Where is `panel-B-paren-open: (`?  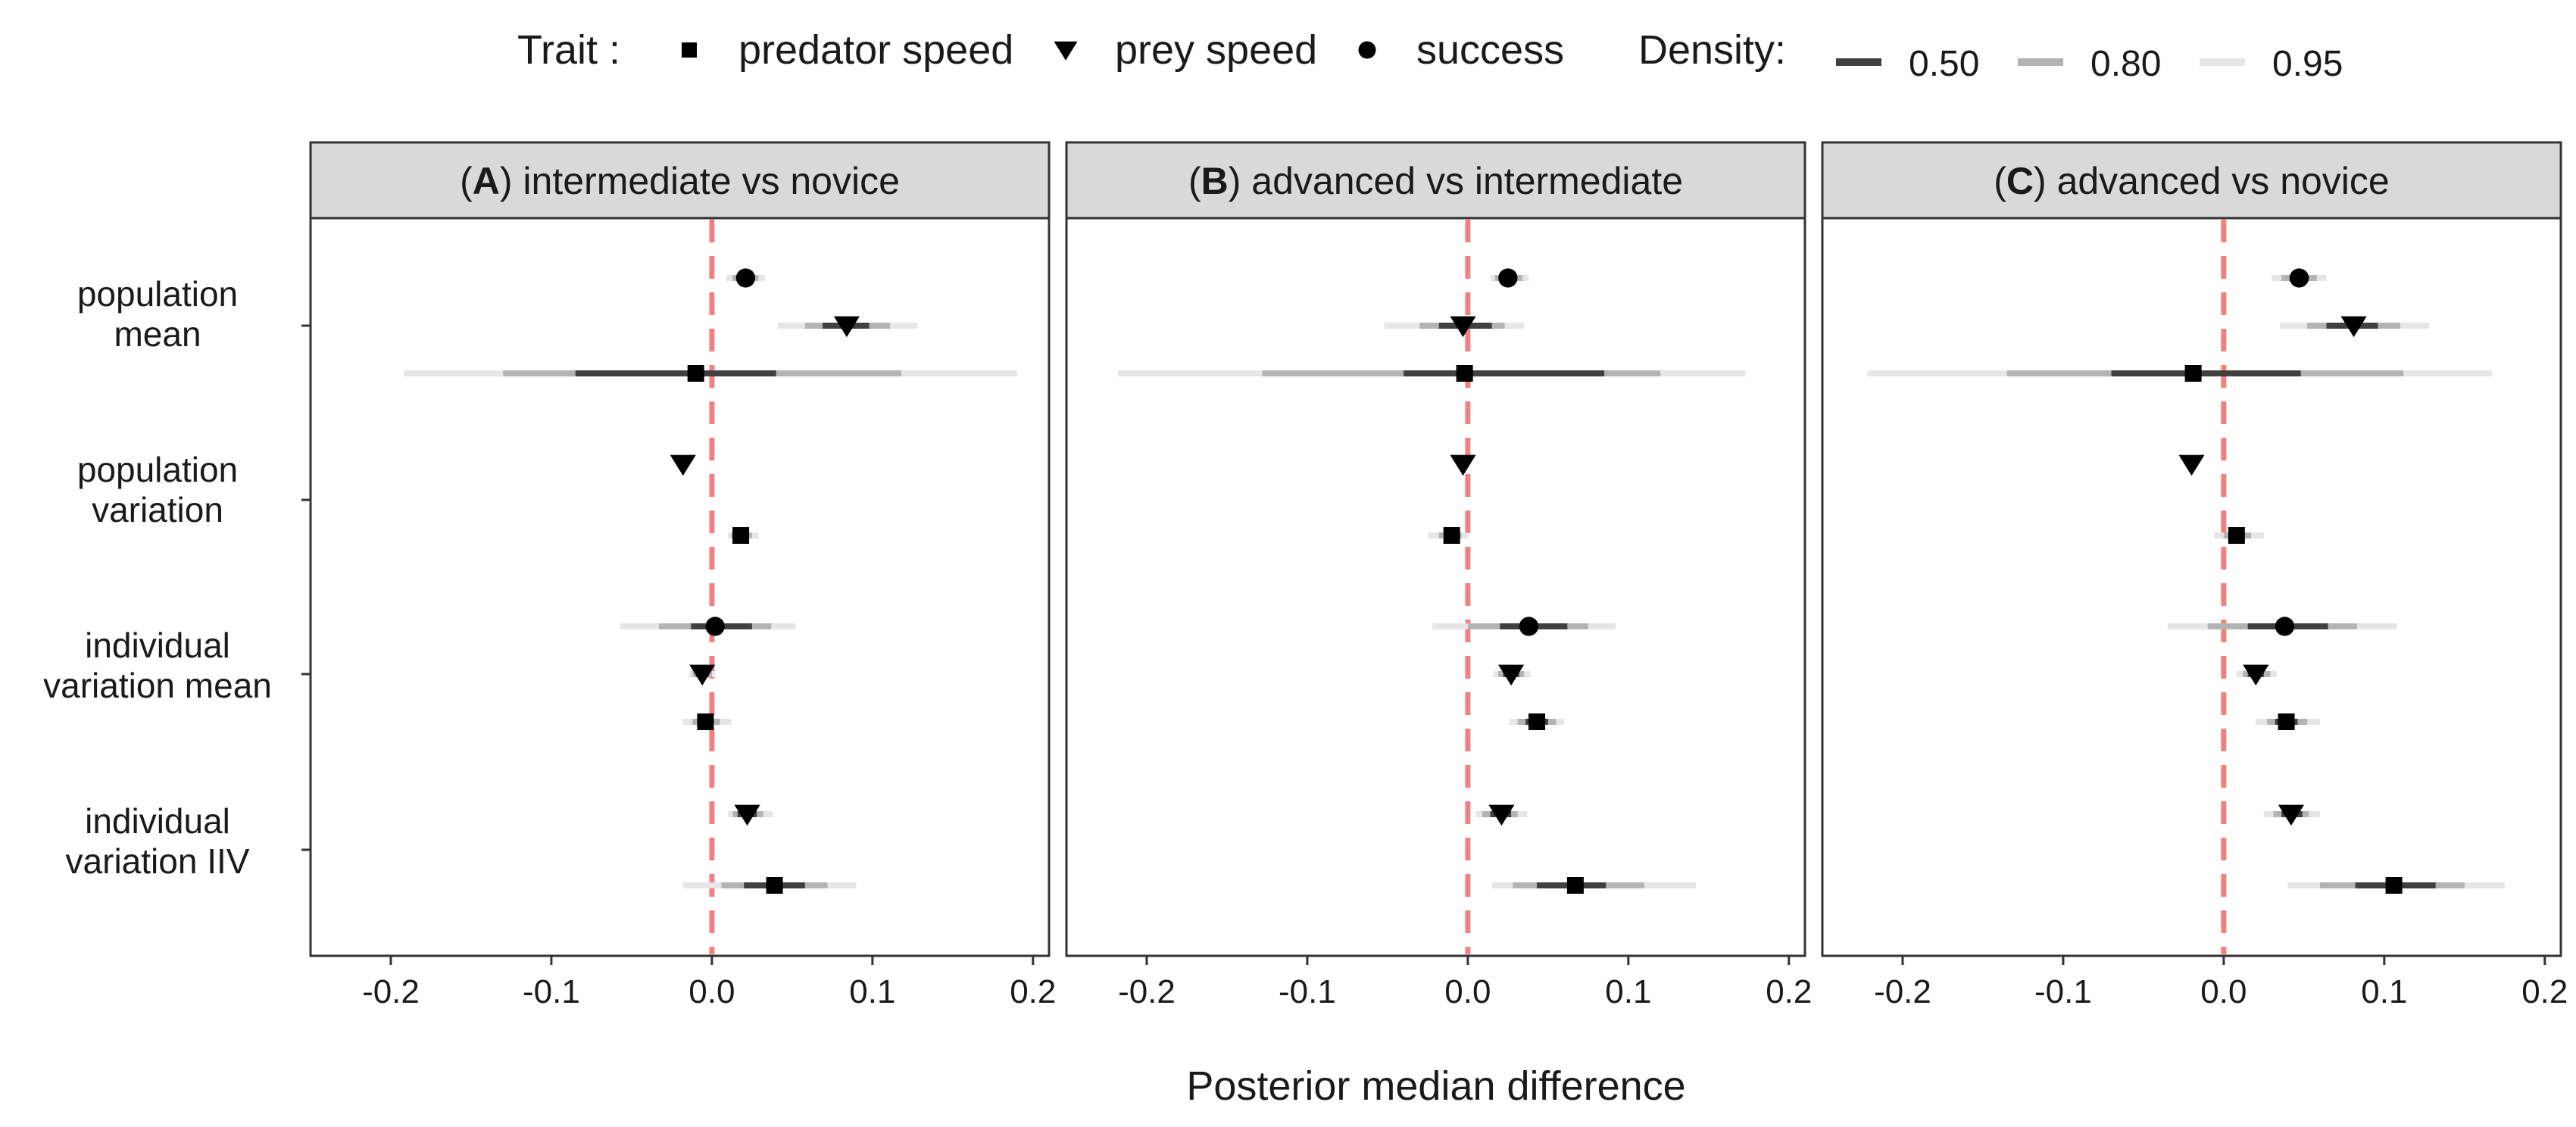 panel-B-paren-open: ( is located at coordinates (1195, 181).